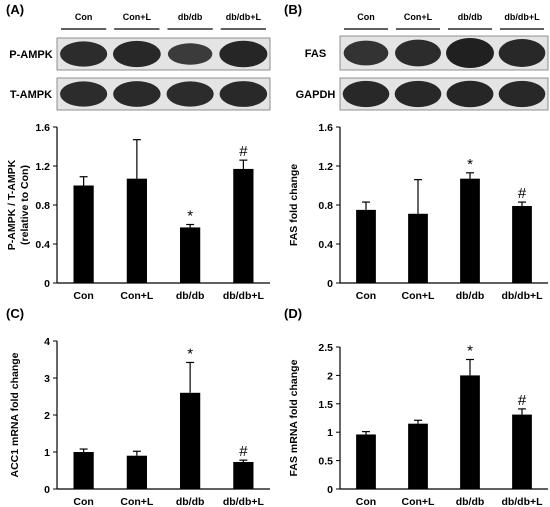 This screenshot has width=550, height=507. What do you see at coordinates (316, 95) in the screenshot?
I see `blot-row-label: GAPDH` at bounding box center [316, 95].